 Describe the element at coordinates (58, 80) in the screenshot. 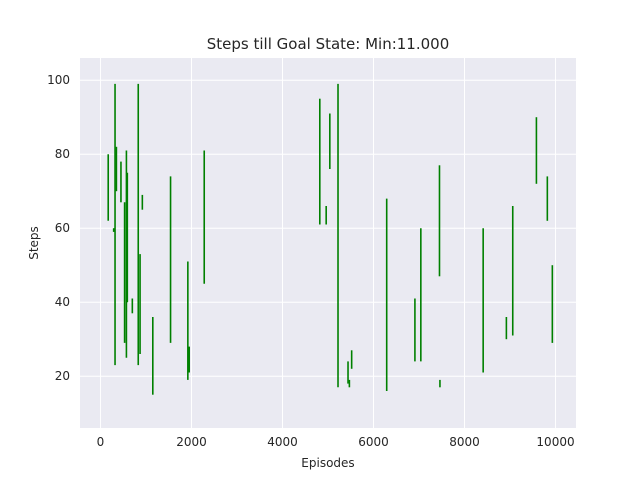

I see `y-tick-label: 100` at that location.